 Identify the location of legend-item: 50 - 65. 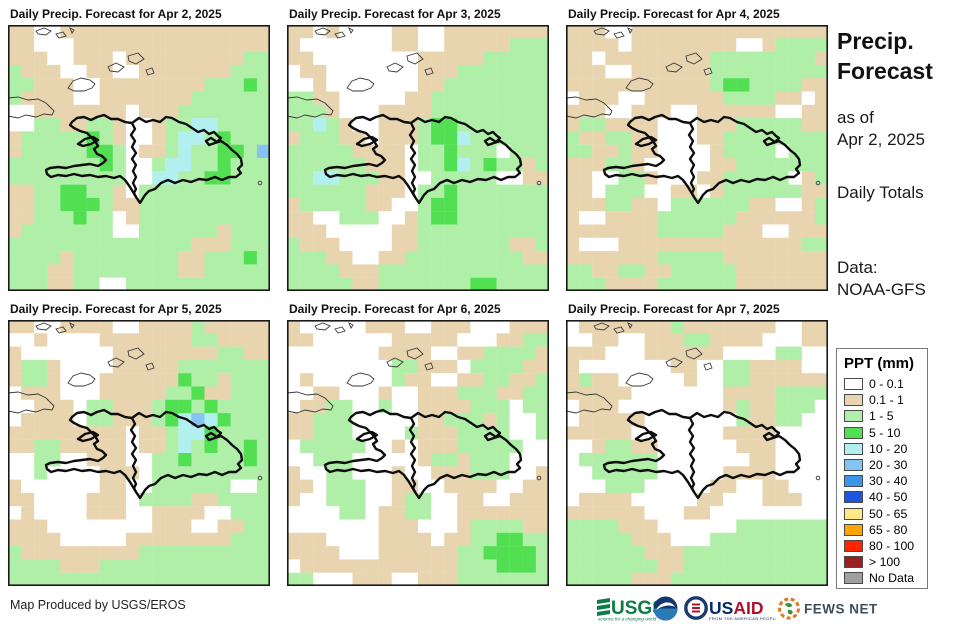
(885, 514).